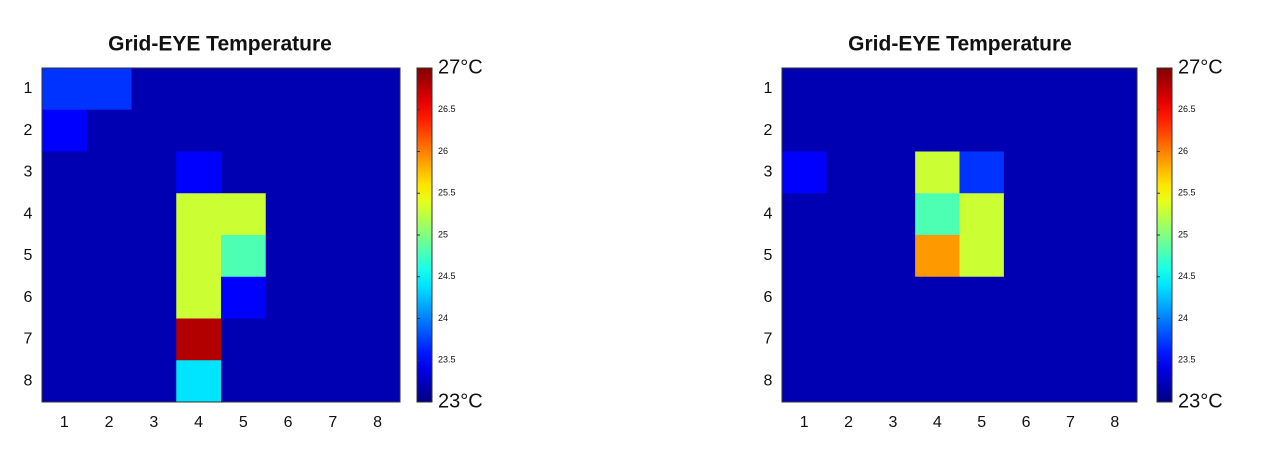 Image resolution: width=1280 pixels, height=449 pixels. I want to click on x-tick-label: 2, so click(109, 422).